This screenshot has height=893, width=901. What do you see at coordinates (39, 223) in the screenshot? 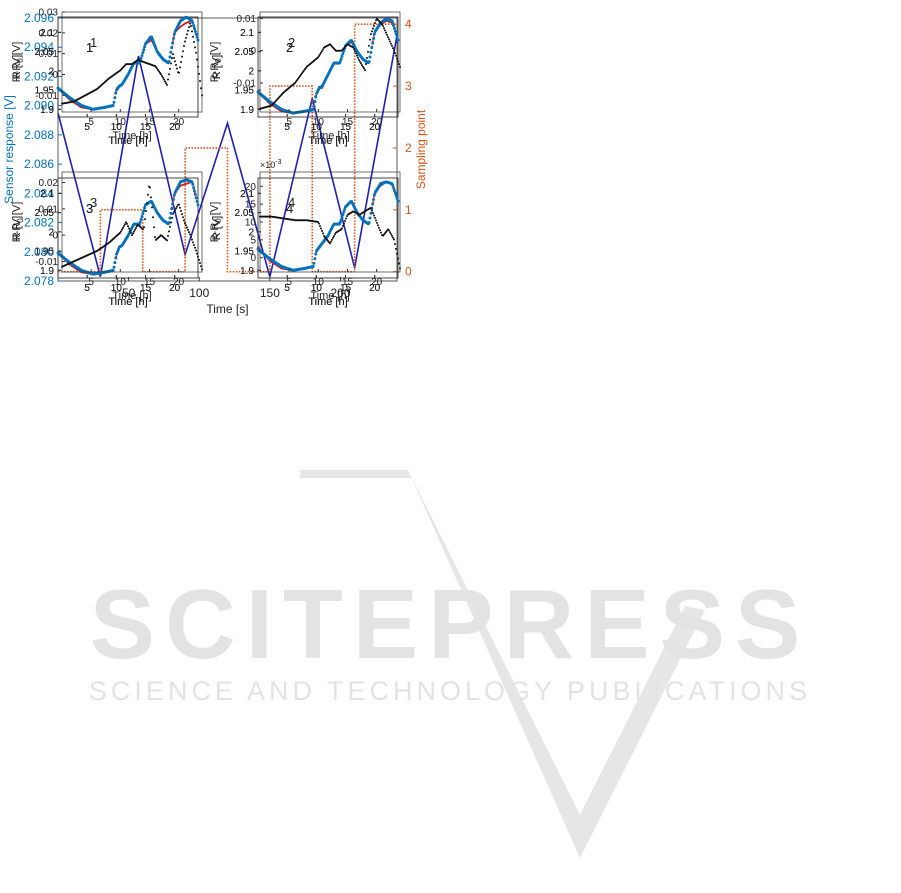
I see `y-tick-label: 2.082` at bounding box center [39, 223].